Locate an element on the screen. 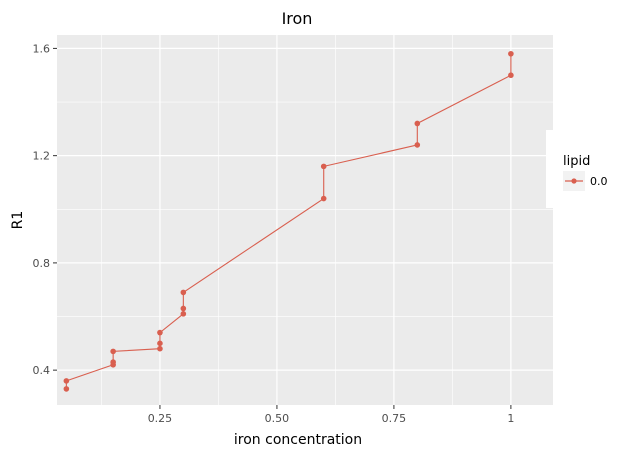 Image resolution: width=634 pixels, height=456 pixels. y-tick-label: 1.2 is located at coordinates (42, 156).